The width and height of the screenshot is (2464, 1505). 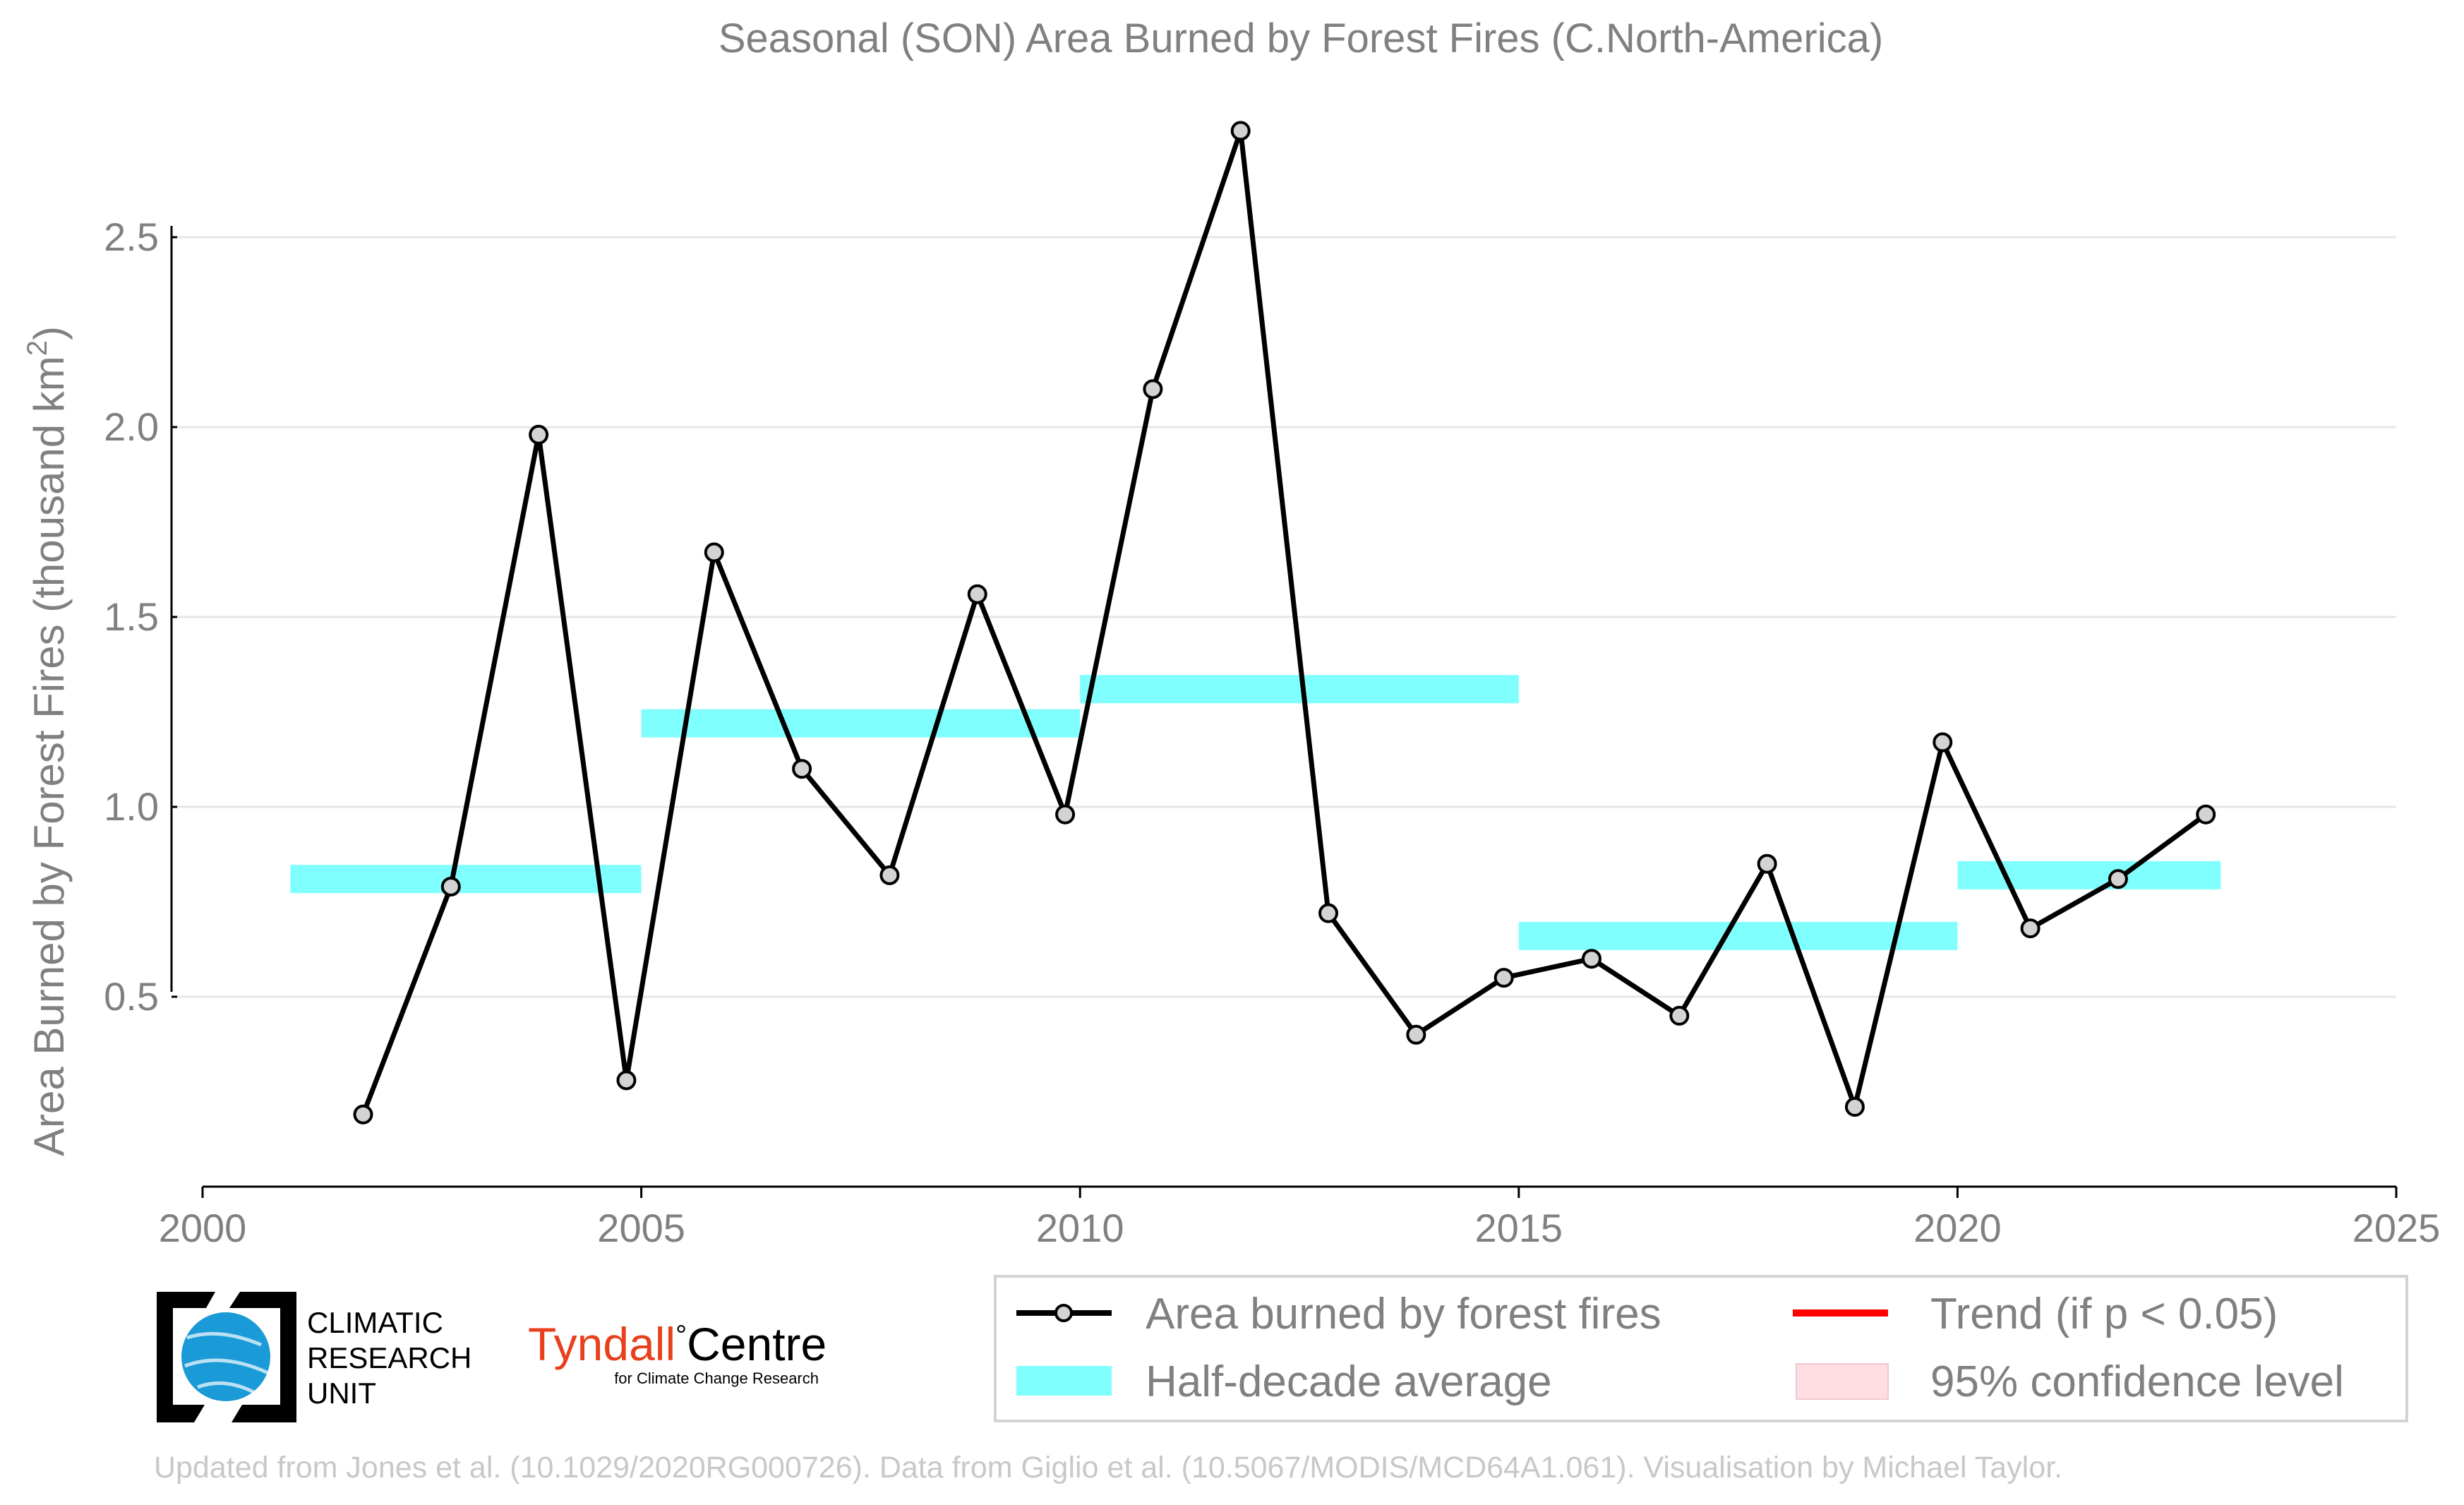 What do you see at coordinates (131, 996) in the screenshot?
I see `y-tick-label: 0.5` at bounding box center [131, 996].